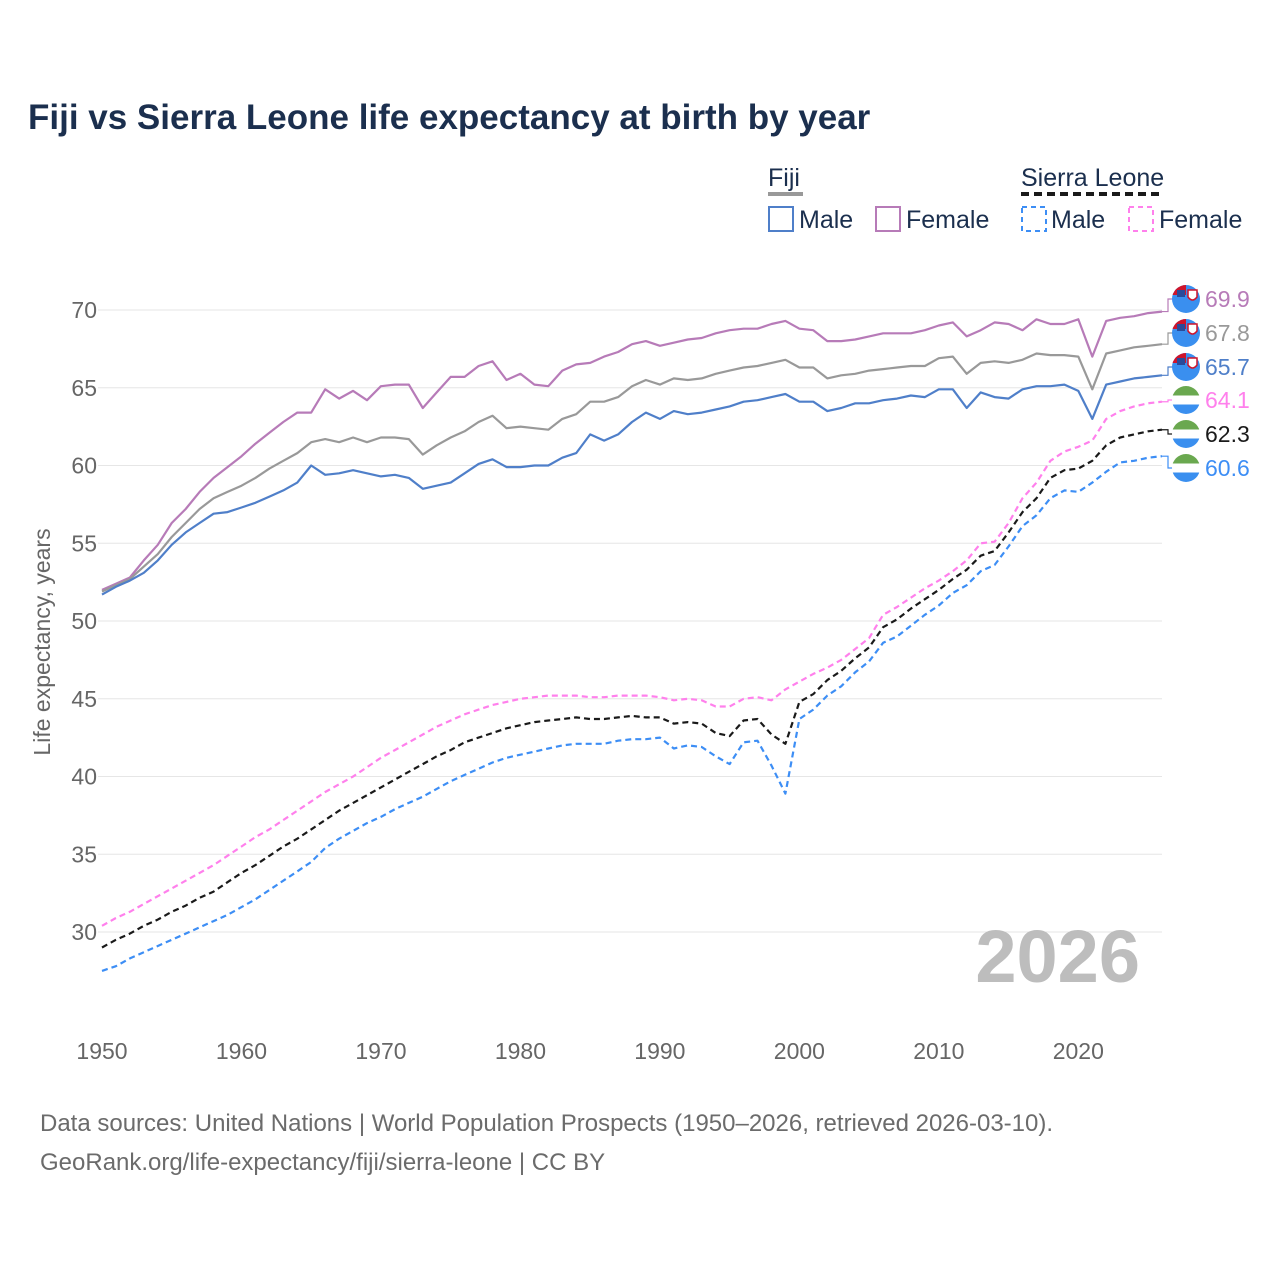 Image resolution: width=1280 pixels, height=1280 pixels. Describe the element at coordinates (781, 219) in the screenshot. I see `legend-fiji-male-swatch` at that location.